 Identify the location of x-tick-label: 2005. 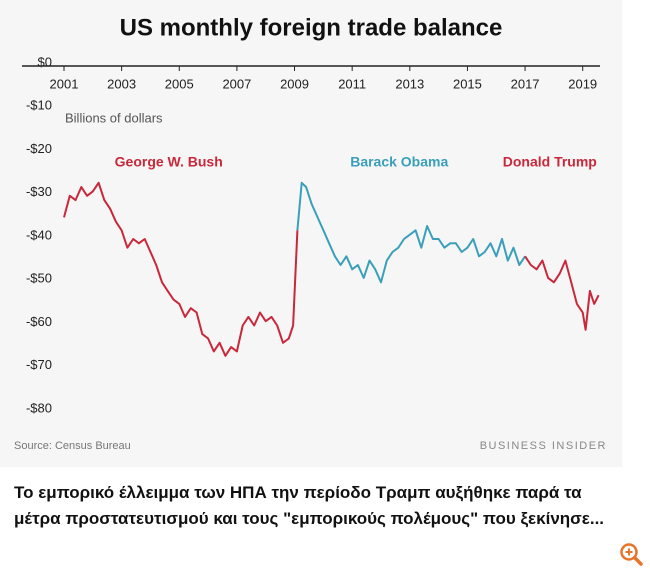
(179, 83).